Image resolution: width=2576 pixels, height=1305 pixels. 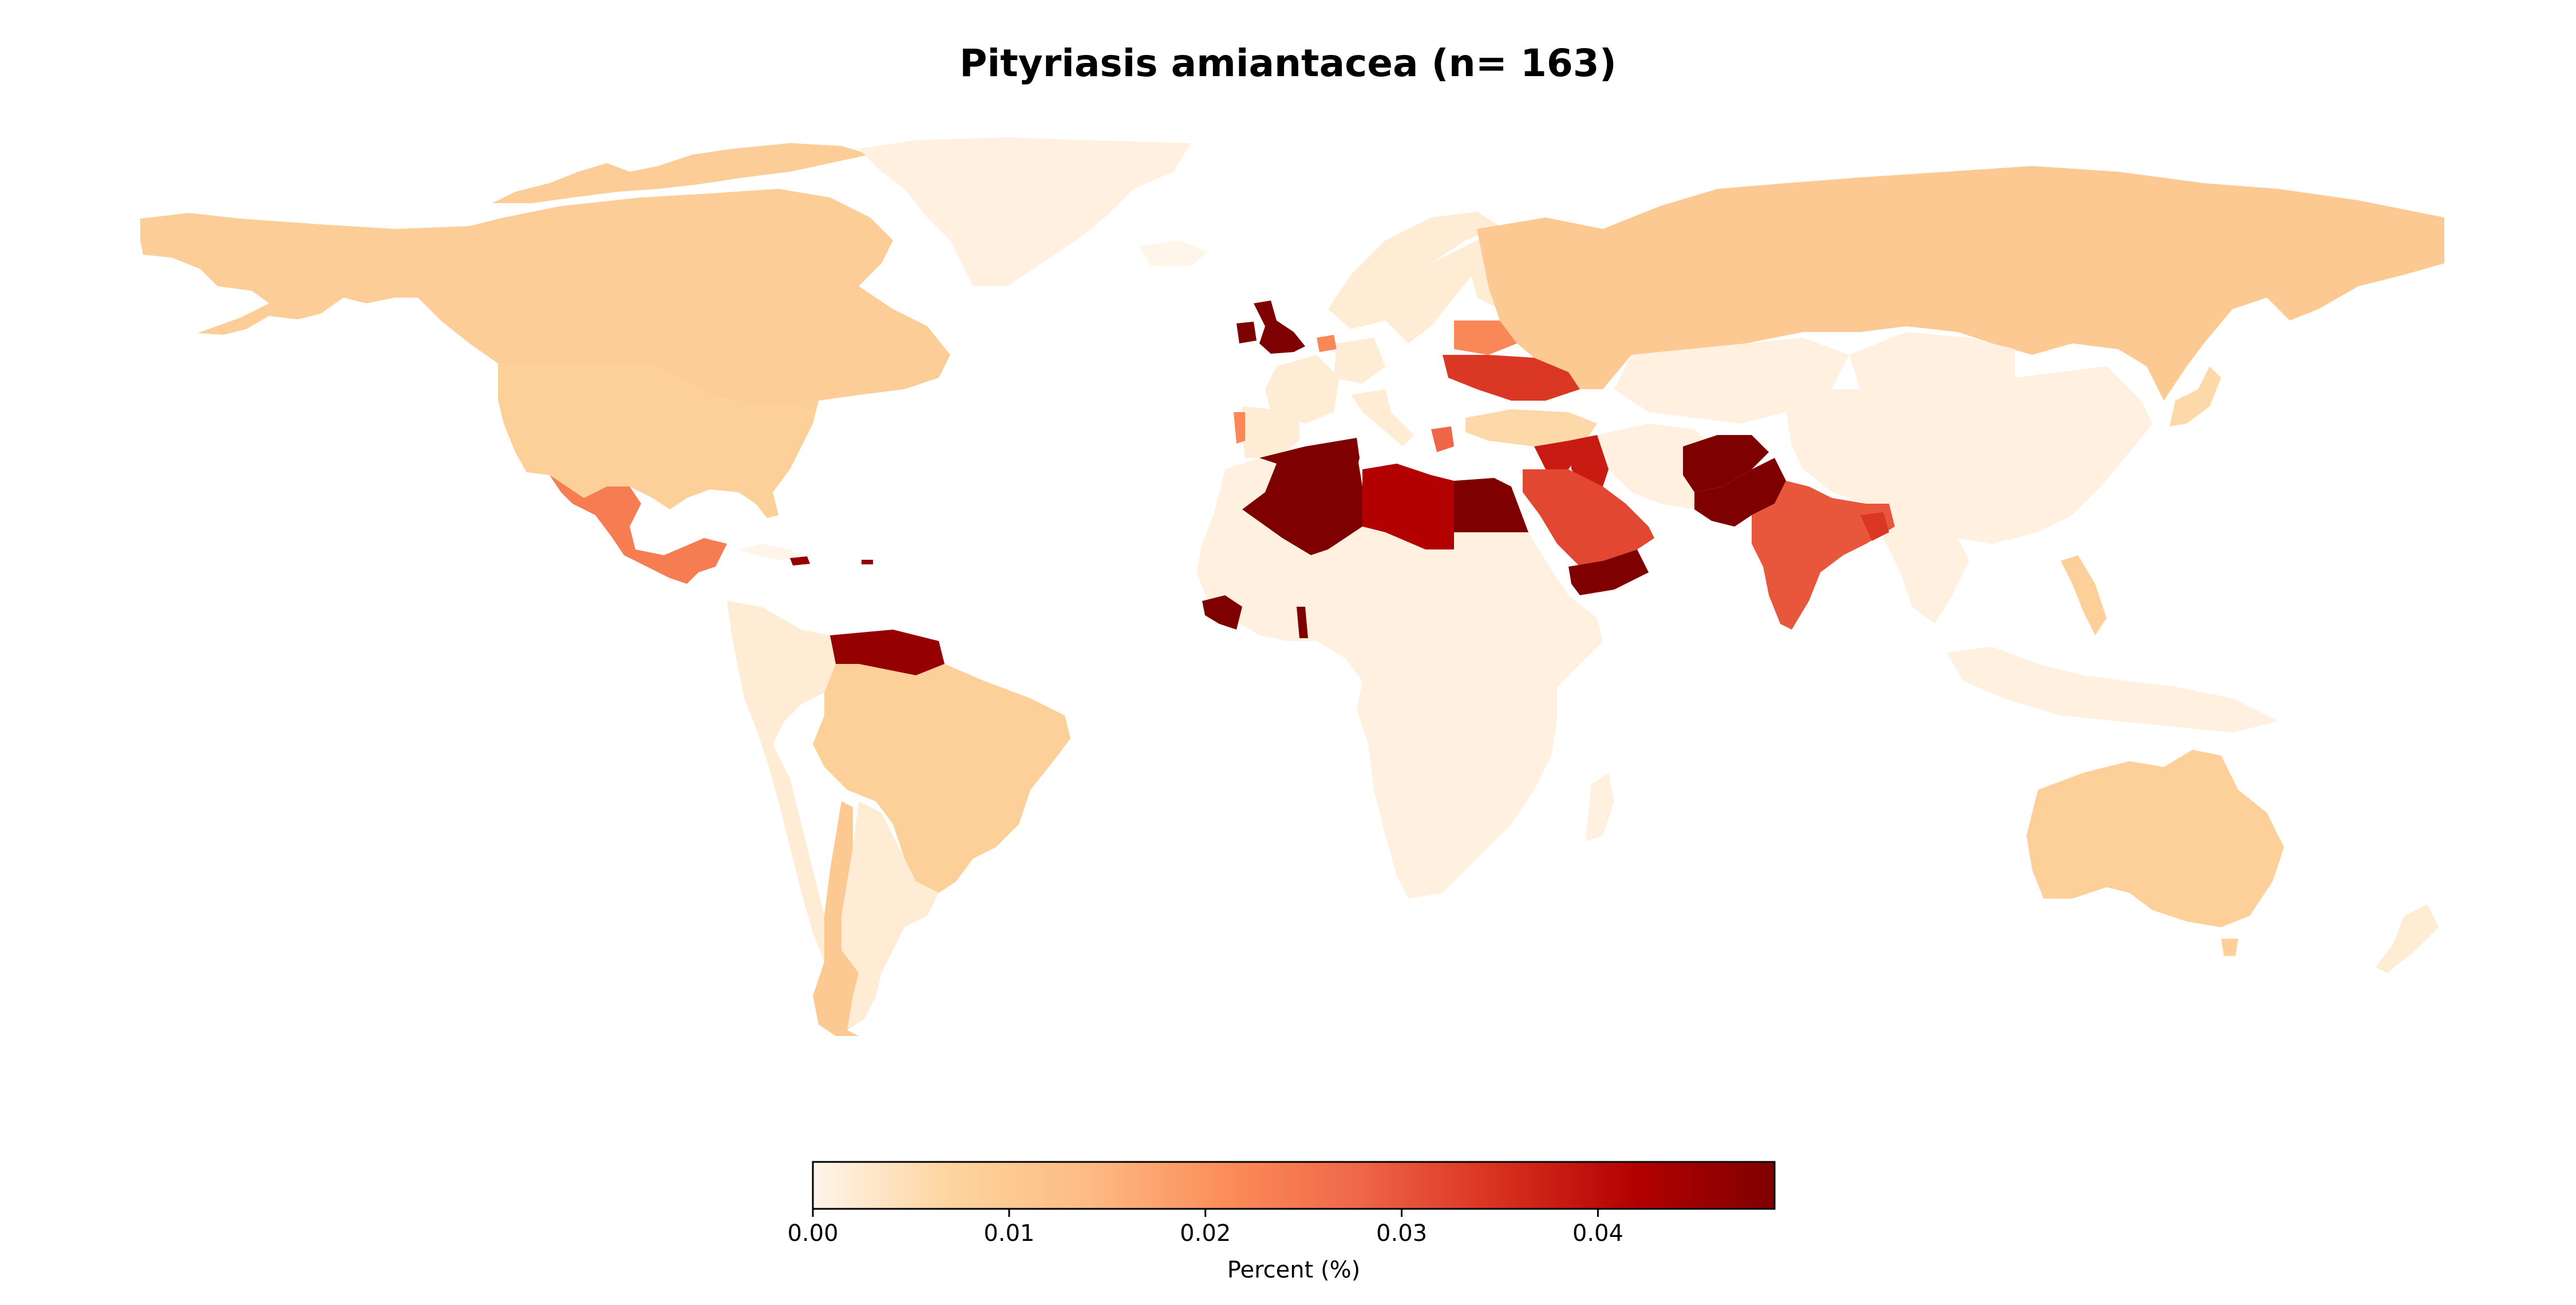 What do you see at coordinates (836, 918) in the screenshot?
I see `region-chile` at bounding box center [836, 918].